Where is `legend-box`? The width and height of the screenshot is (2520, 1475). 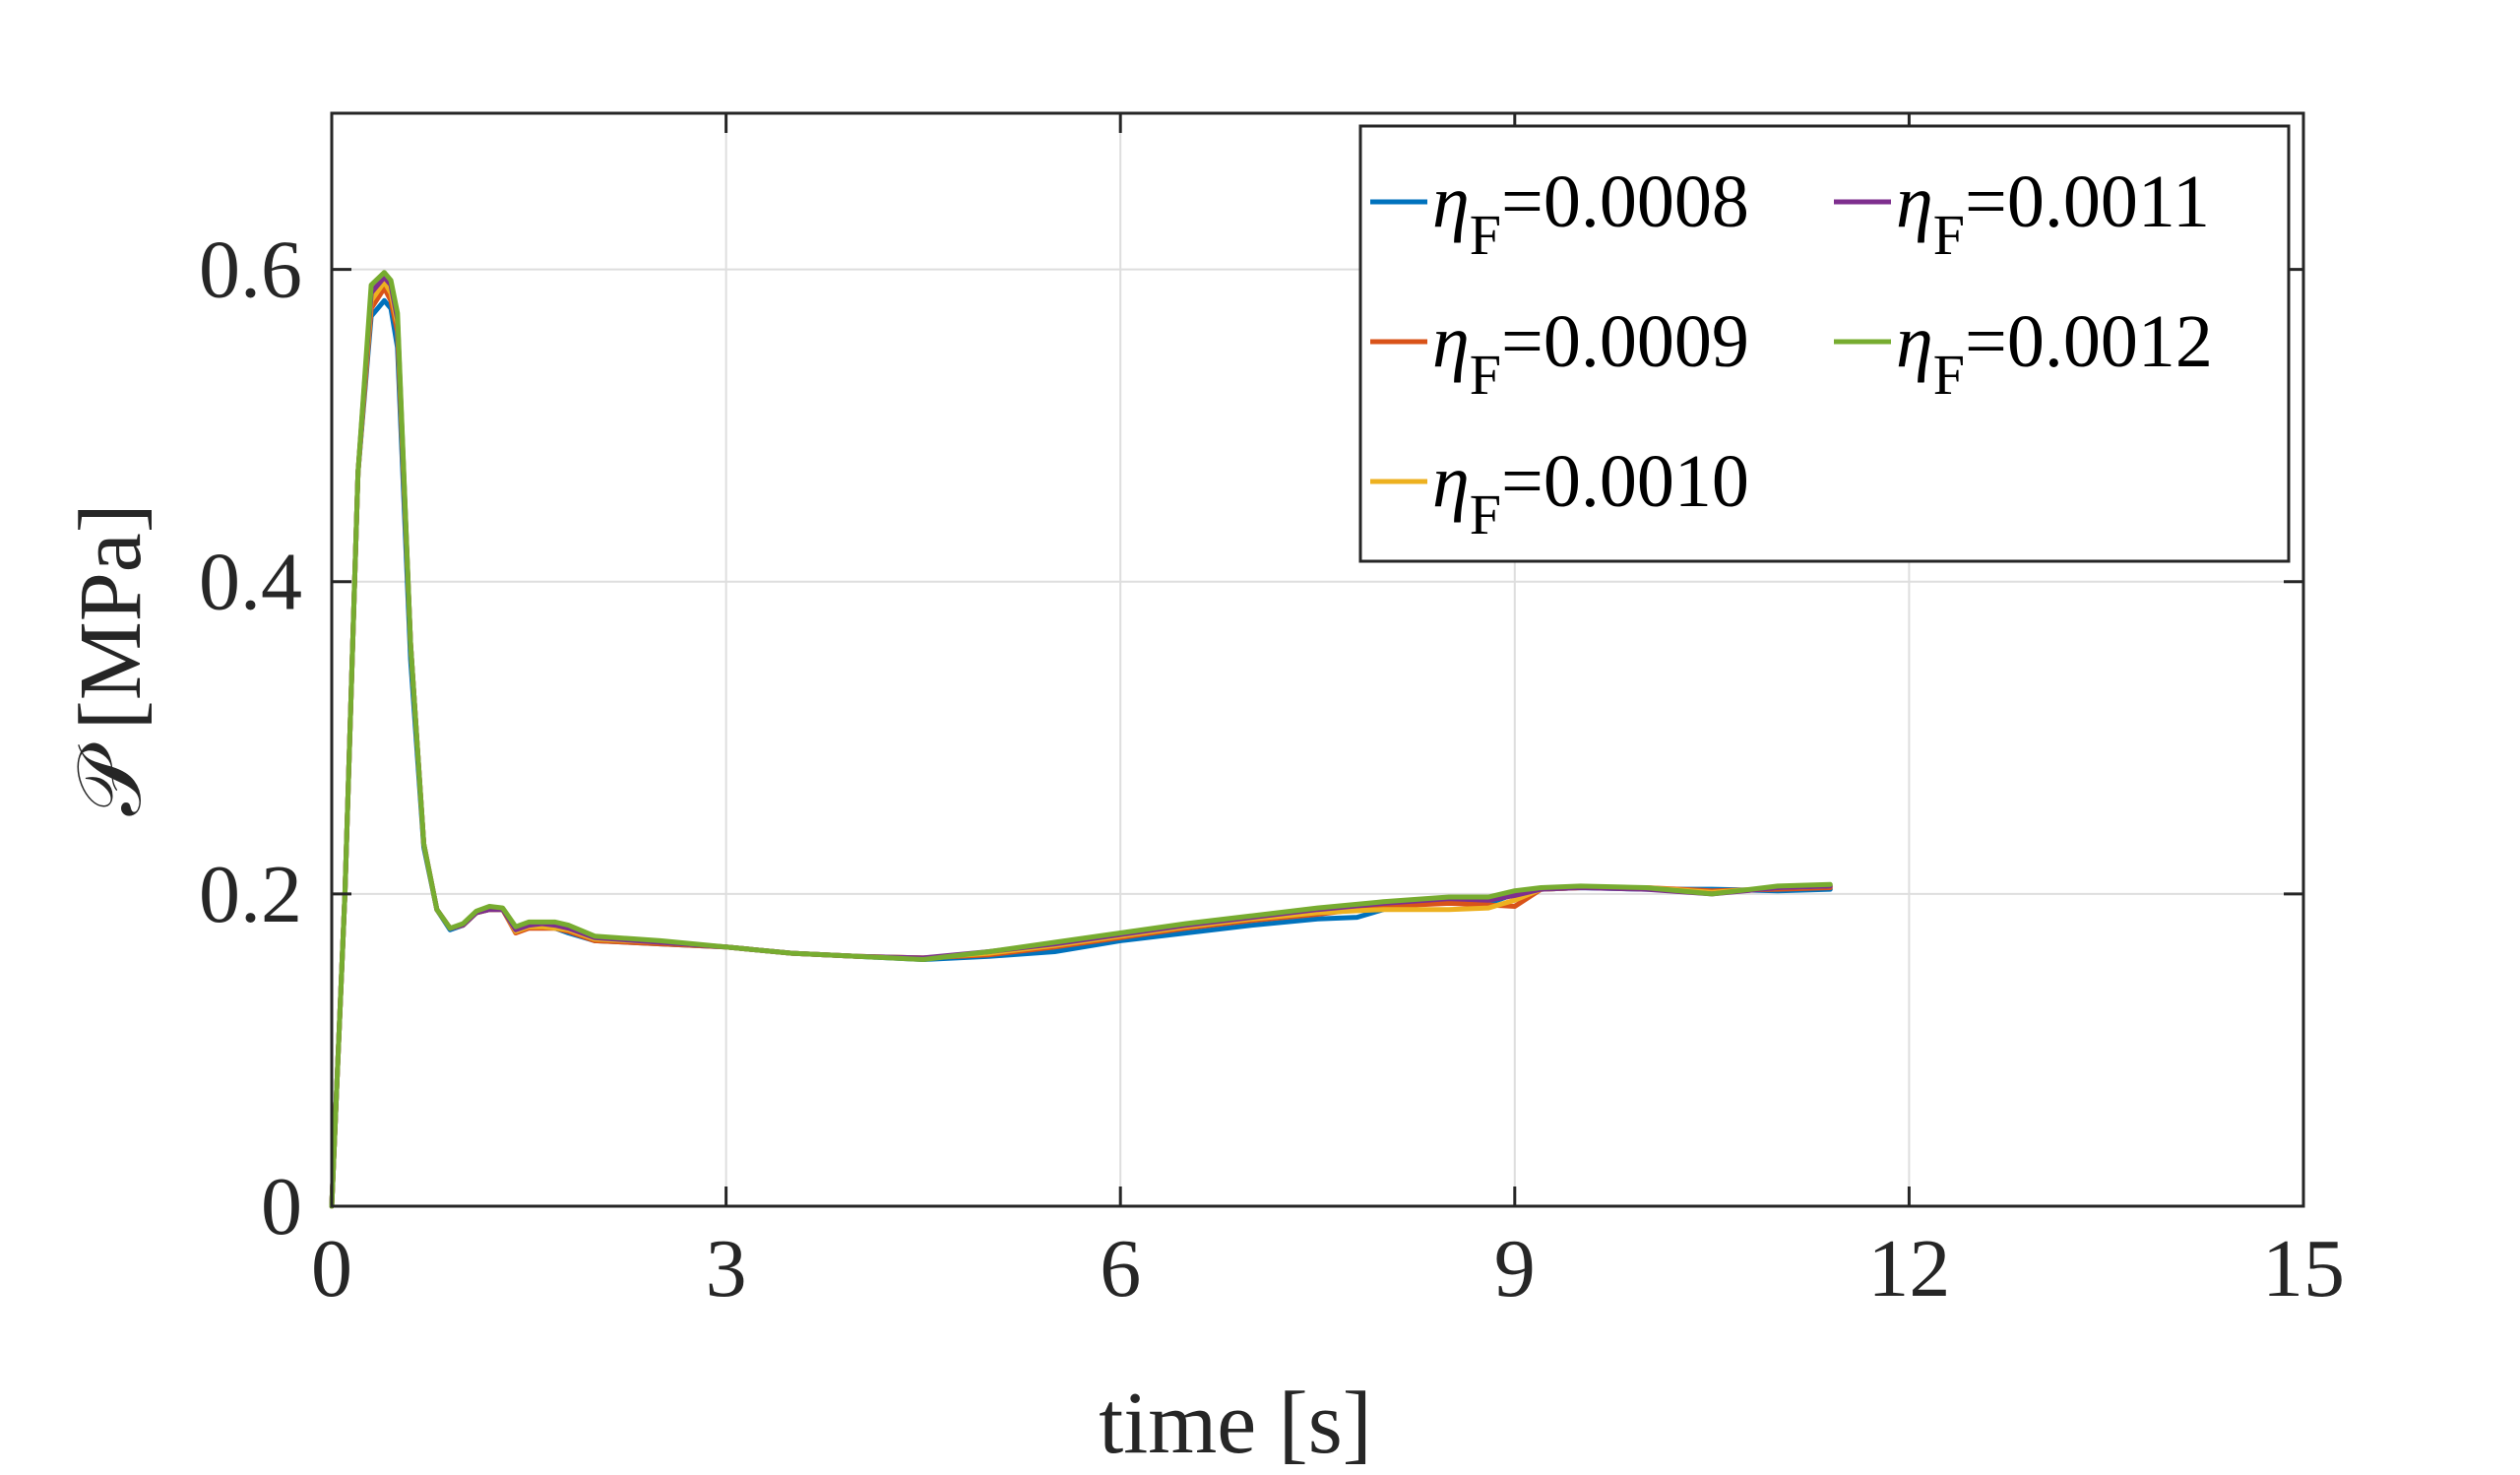 legend-box is located at coordinates (1824, 343).